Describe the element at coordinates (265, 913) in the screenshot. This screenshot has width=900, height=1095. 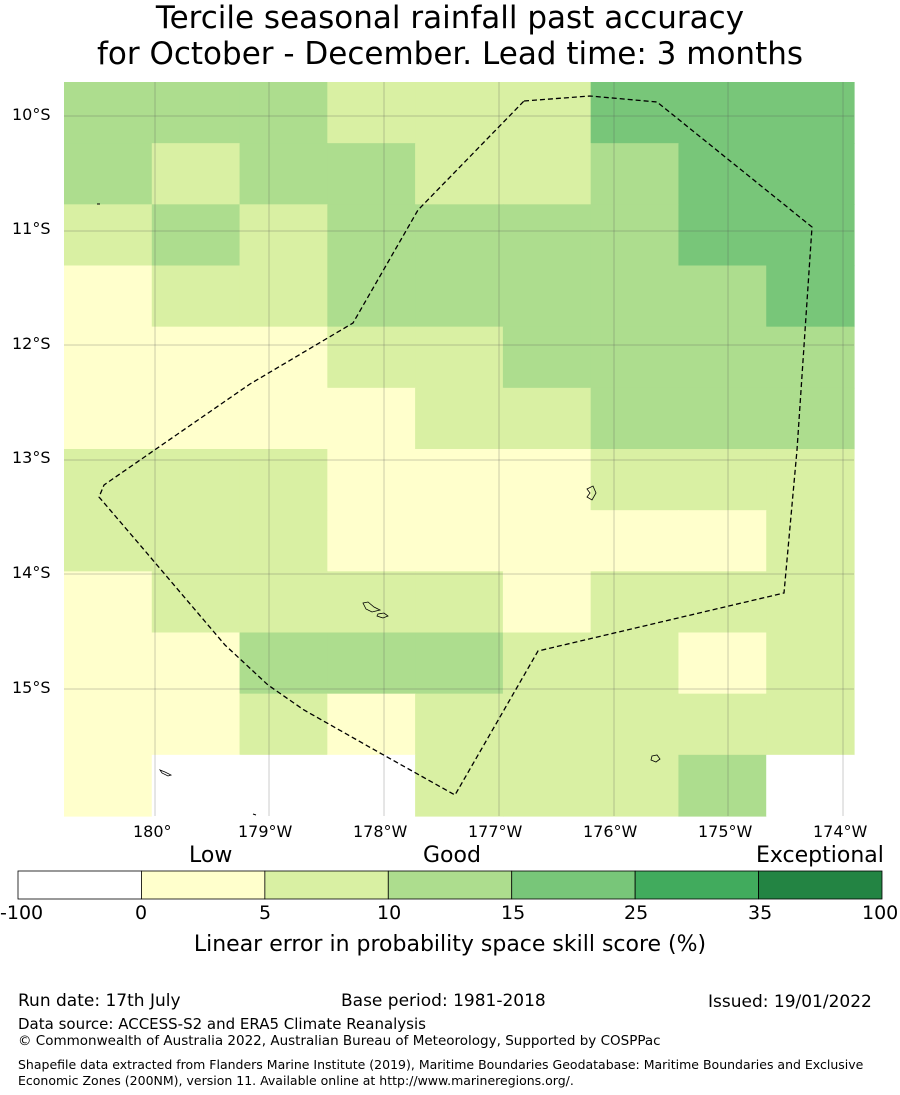
I see `colorbar-tick-label: 5` at that location.